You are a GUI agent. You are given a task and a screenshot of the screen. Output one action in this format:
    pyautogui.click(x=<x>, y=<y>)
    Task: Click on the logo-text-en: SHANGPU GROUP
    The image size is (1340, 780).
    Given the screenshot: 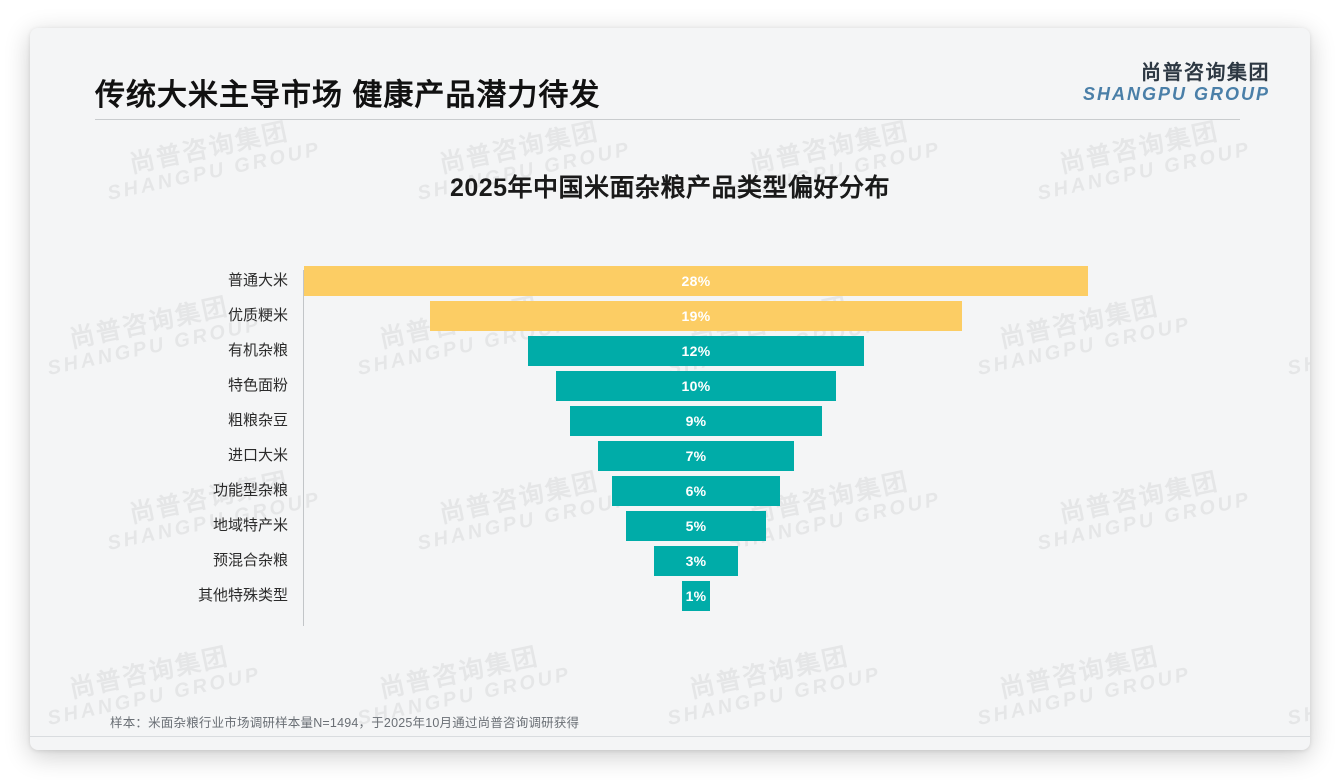 What is the action you would take?
    pyautogui.click(x=1176, y=94)
    